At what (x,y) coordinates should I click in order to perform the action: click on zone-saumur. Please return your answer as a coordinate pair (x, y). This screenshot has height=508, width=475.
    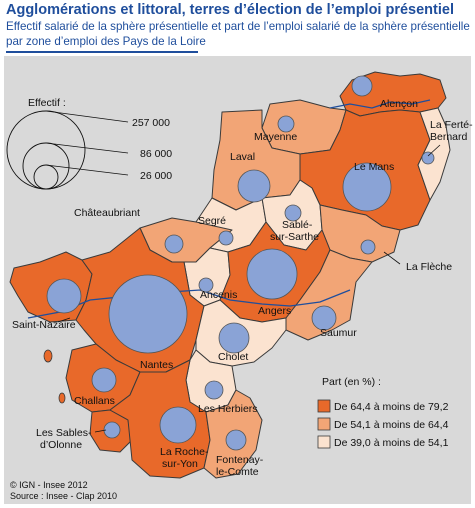
    Looking at the image, I should click on (329, 295).